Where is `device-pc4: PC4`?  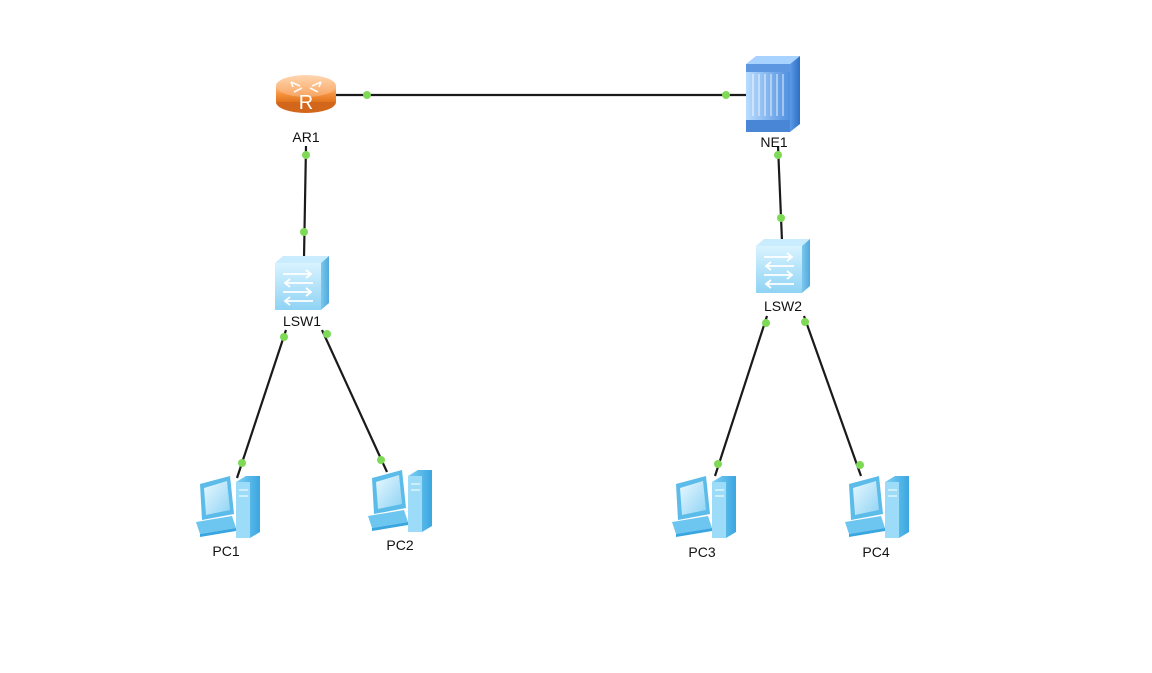
device-pc4: PC4 is located at coordinates (877, 517).